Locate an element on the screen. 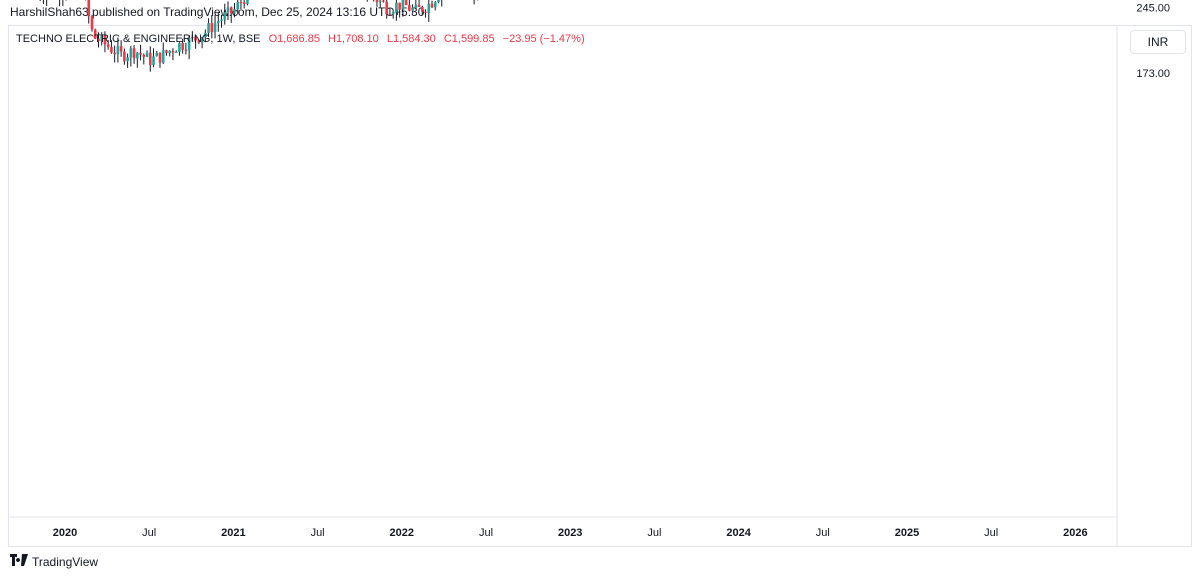 Image resolution: width=1200 pixels, height=578 pixels. open-value: O1,686.85 is located at coordinates (294, 39).